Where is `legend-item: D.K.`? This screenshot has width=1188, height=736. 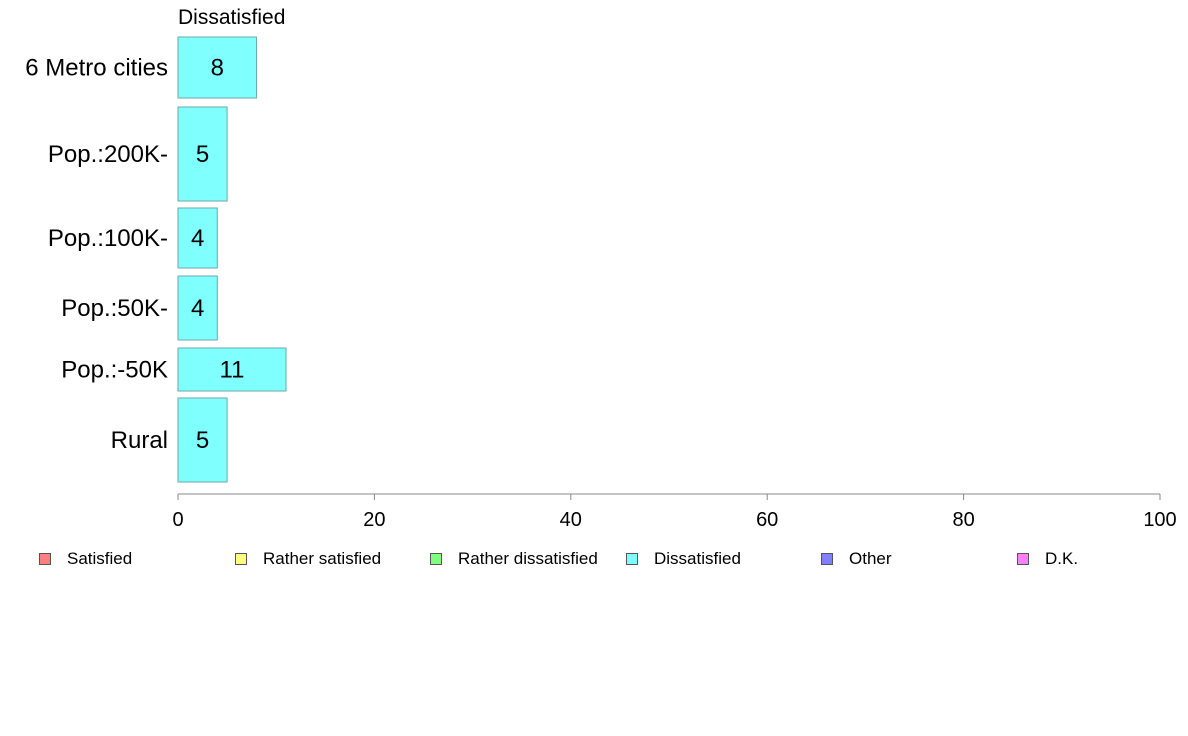
legend-item: D.K. is located at coordinates (1047, 559).